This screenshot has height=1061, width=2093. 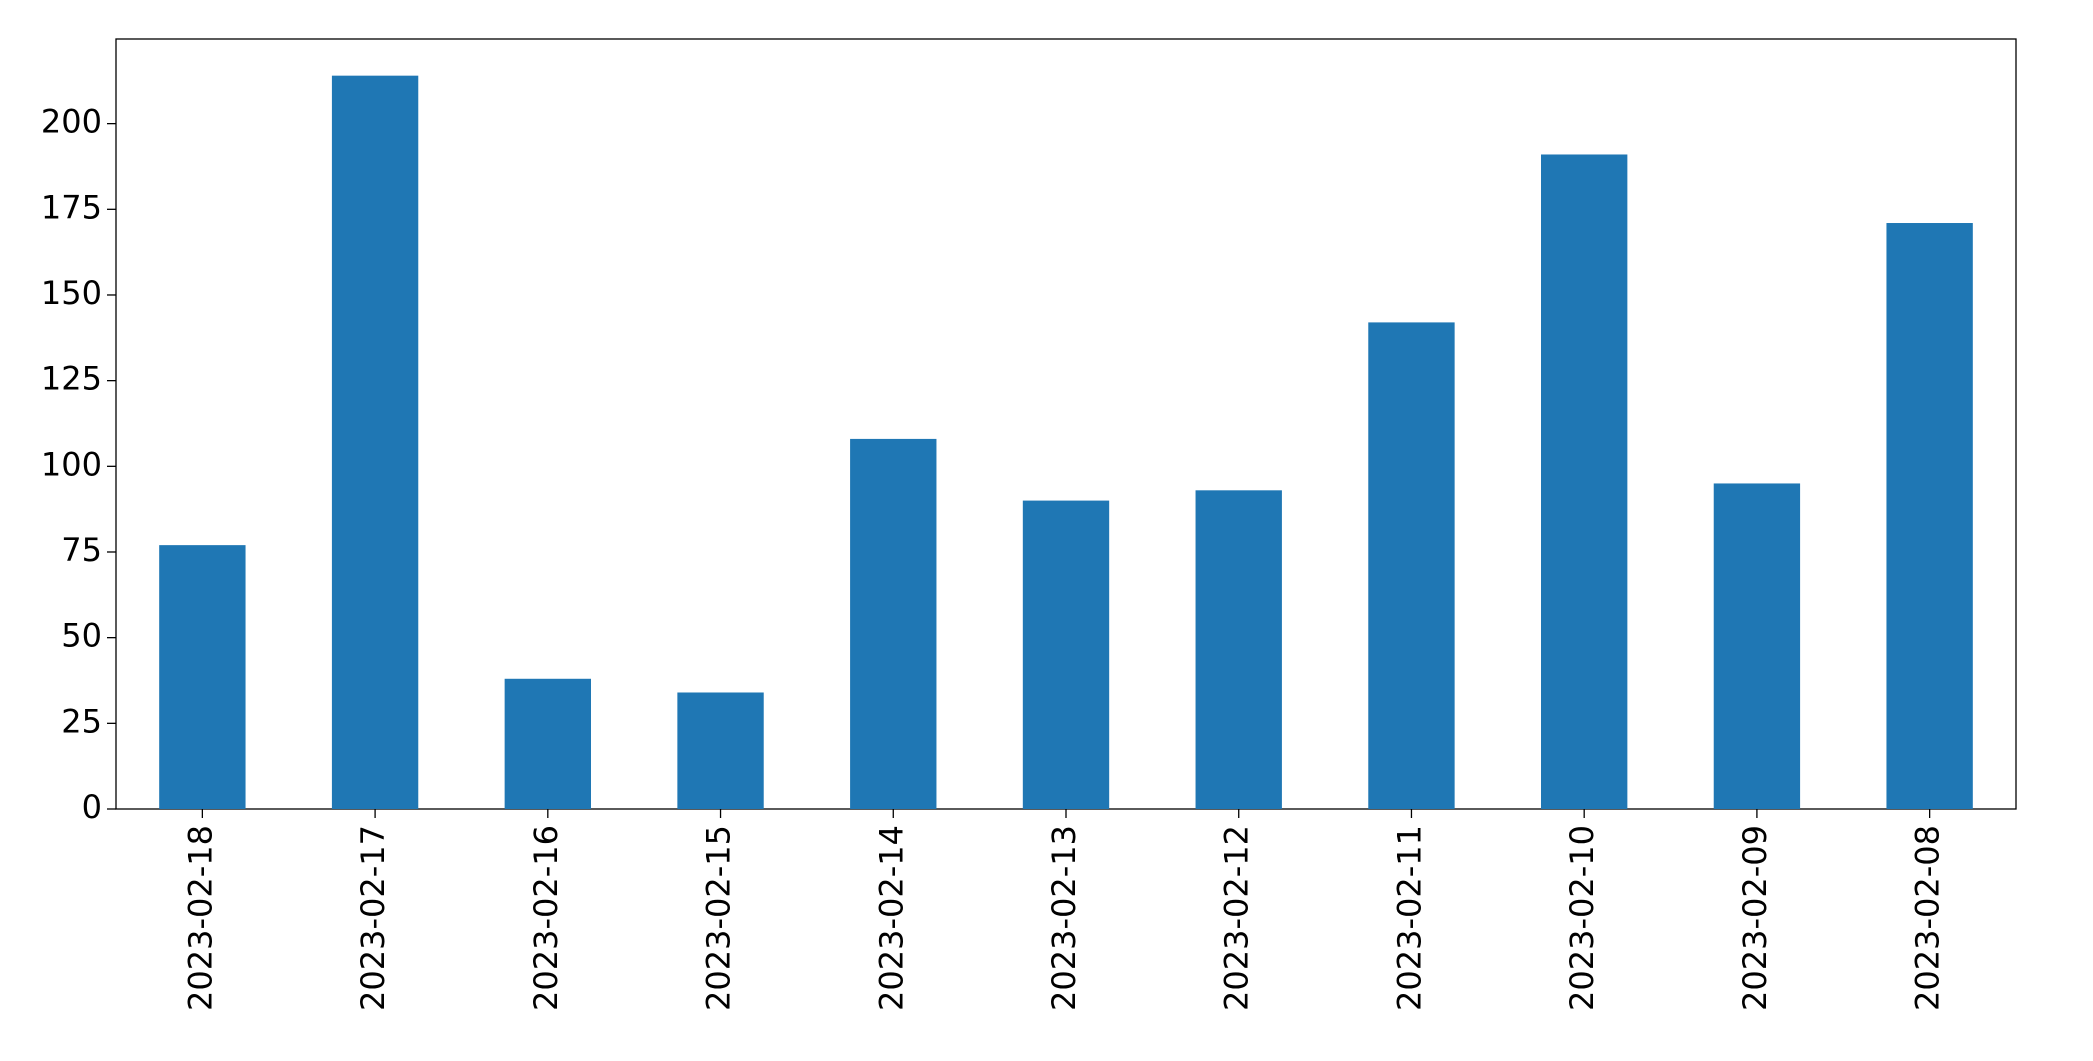 What do you see at coordinates (1582, 918) in the screenshot?
I see `x-tick-label: 2023-02-10` at bounding box center [1582, 918].